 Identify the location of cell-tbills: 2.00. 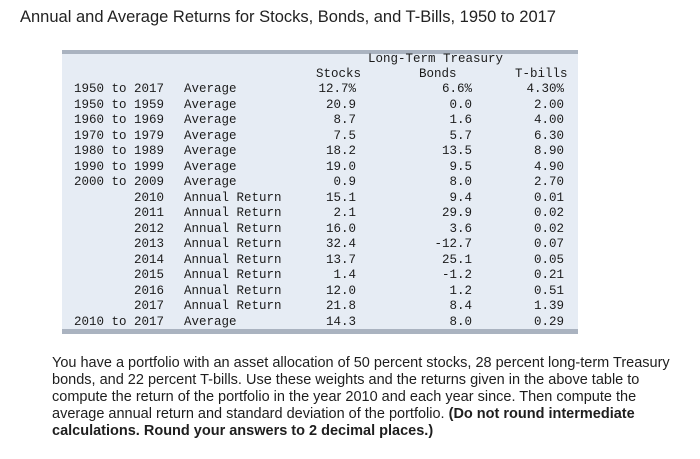
(548, 104).